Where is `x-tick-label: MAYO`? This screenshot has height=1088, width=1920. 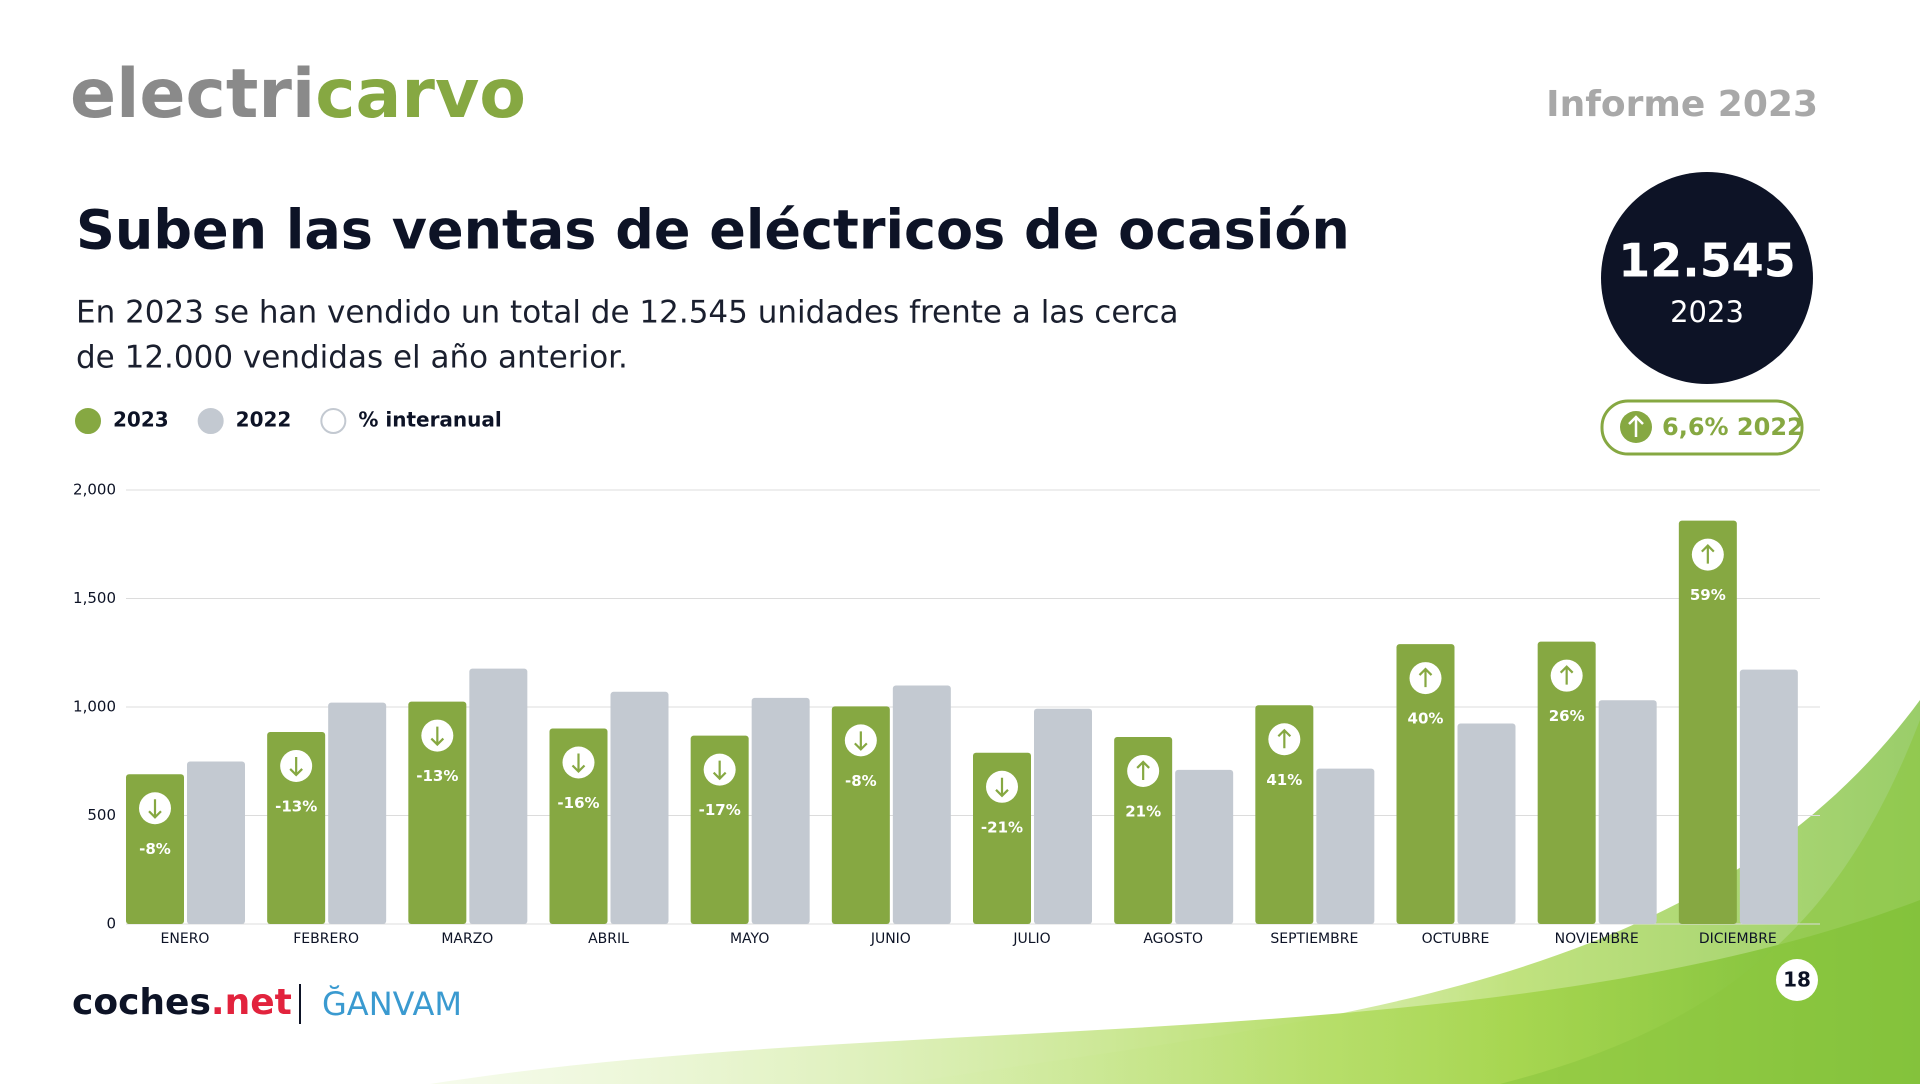 x-tick-label: MAYO is located at coordinates (749, 939).